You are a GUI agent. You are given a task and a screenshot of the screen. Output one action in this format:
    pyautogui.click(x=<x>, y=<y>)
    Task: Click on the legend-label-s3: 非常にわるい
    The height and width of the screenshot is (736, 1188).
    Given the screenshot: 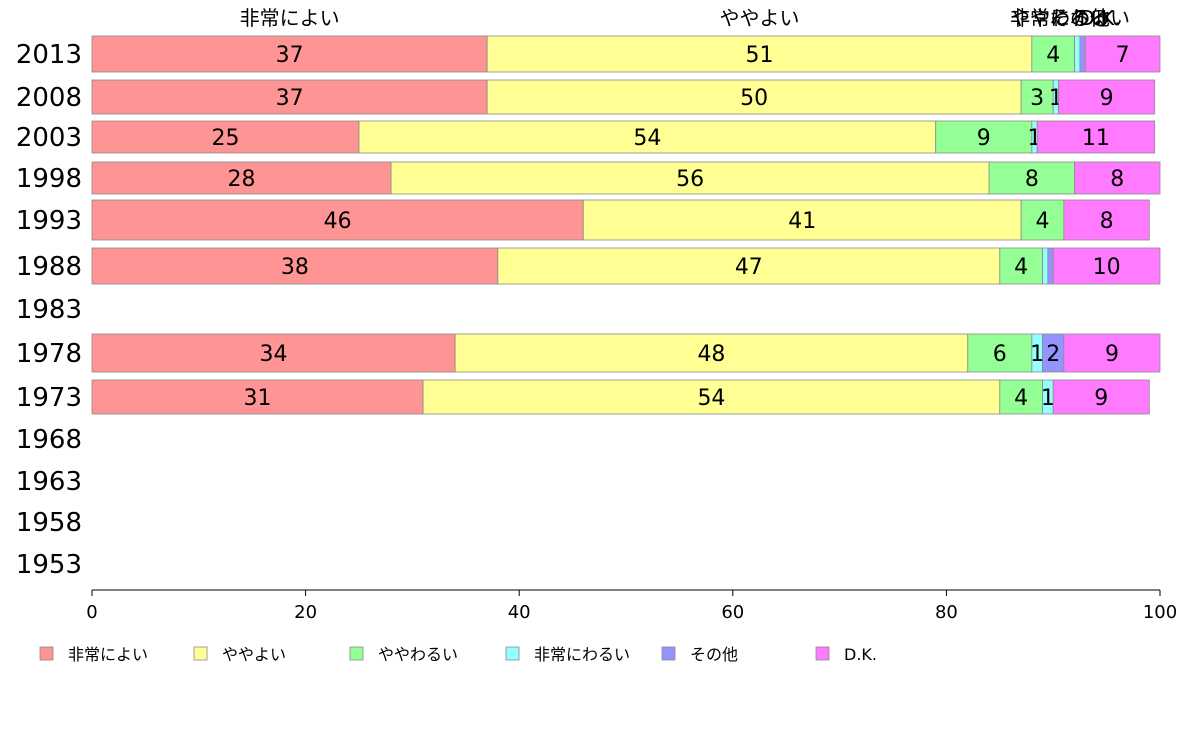 What is the action you would take?
    pyautogui.click(x=582, y=654)
    